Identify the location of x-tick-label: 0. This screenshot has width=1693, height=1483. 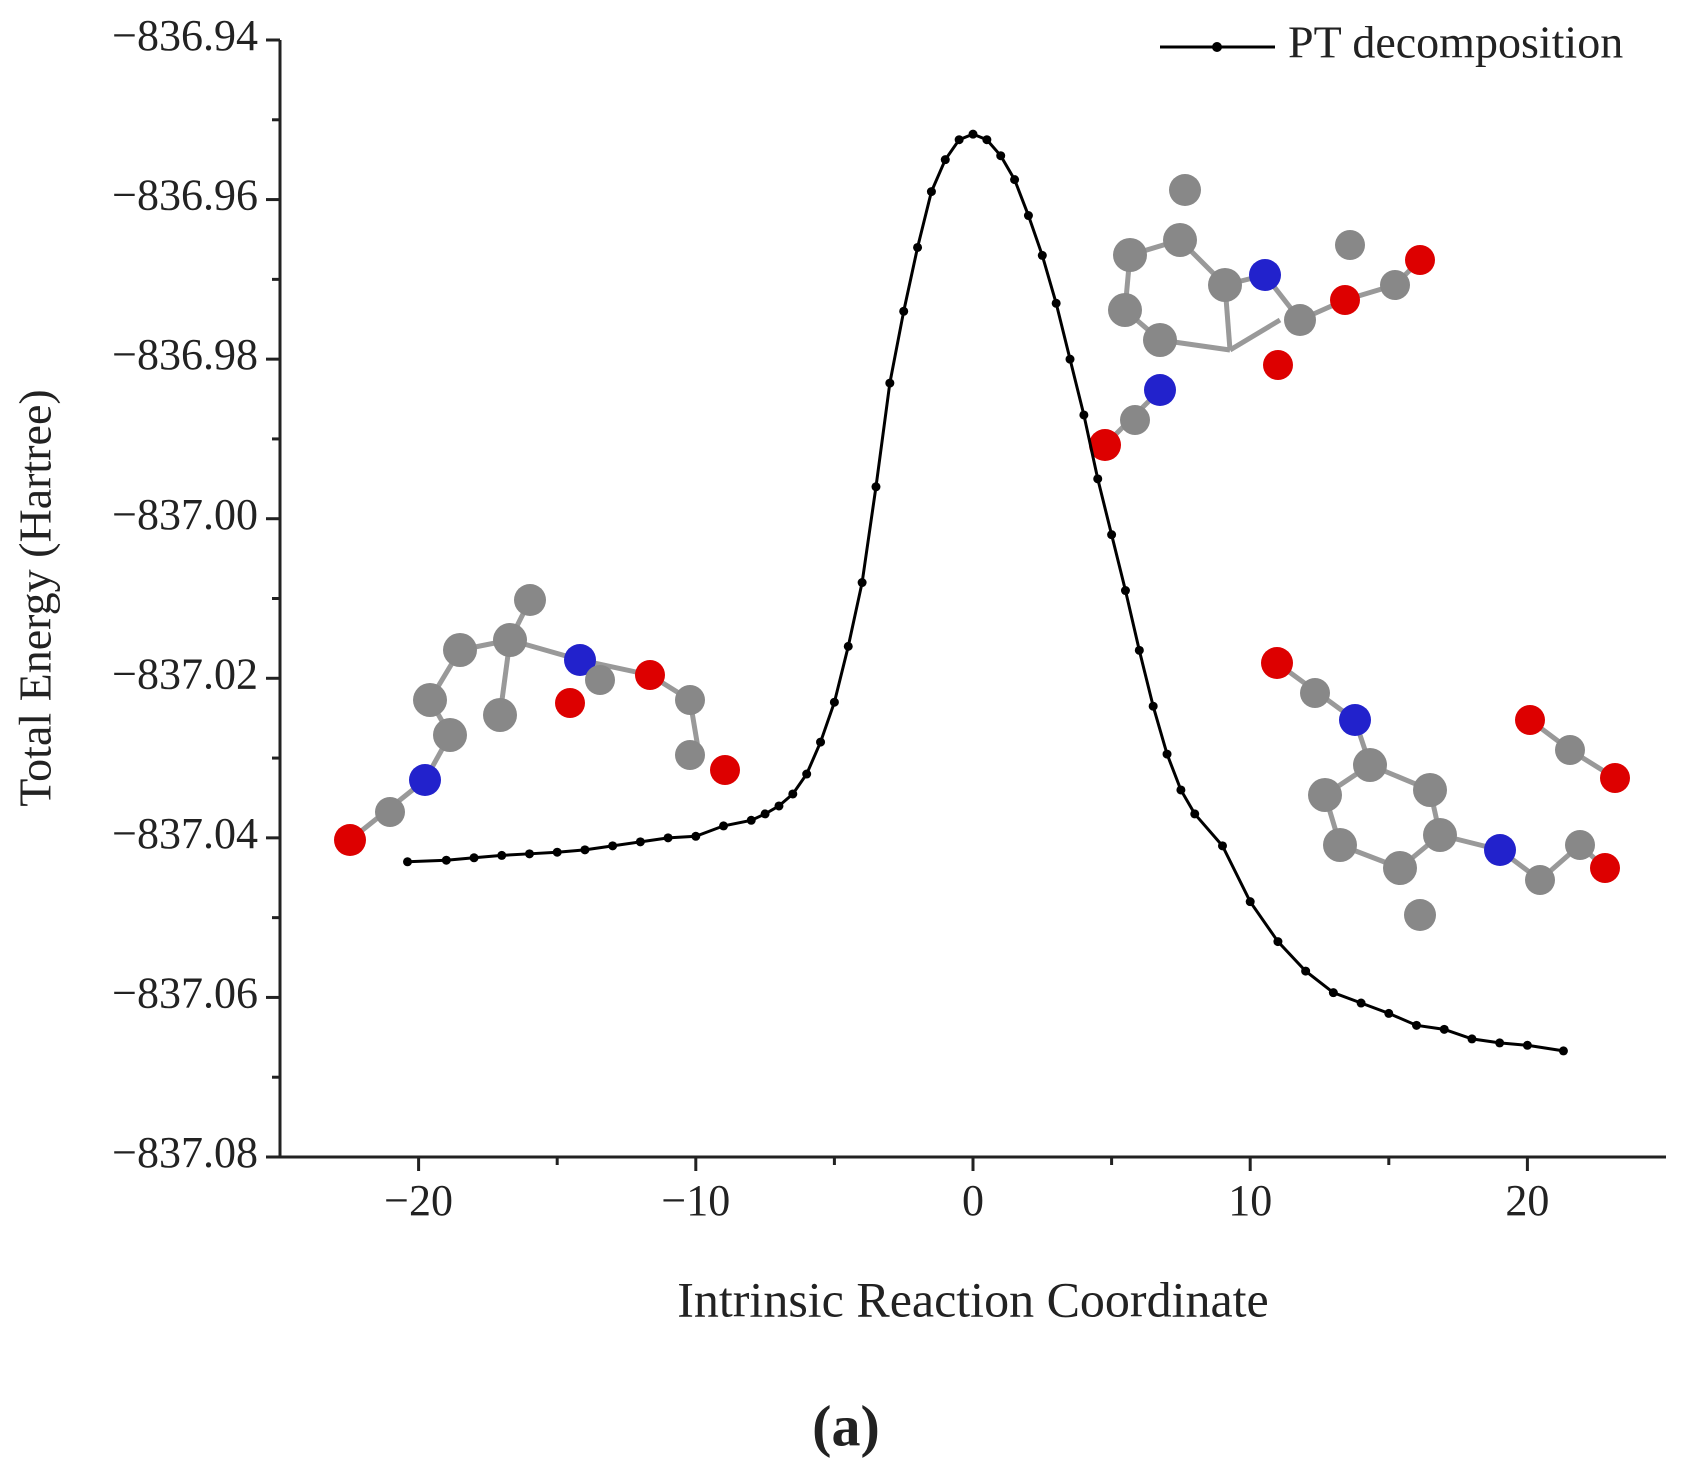
(973, 1200).